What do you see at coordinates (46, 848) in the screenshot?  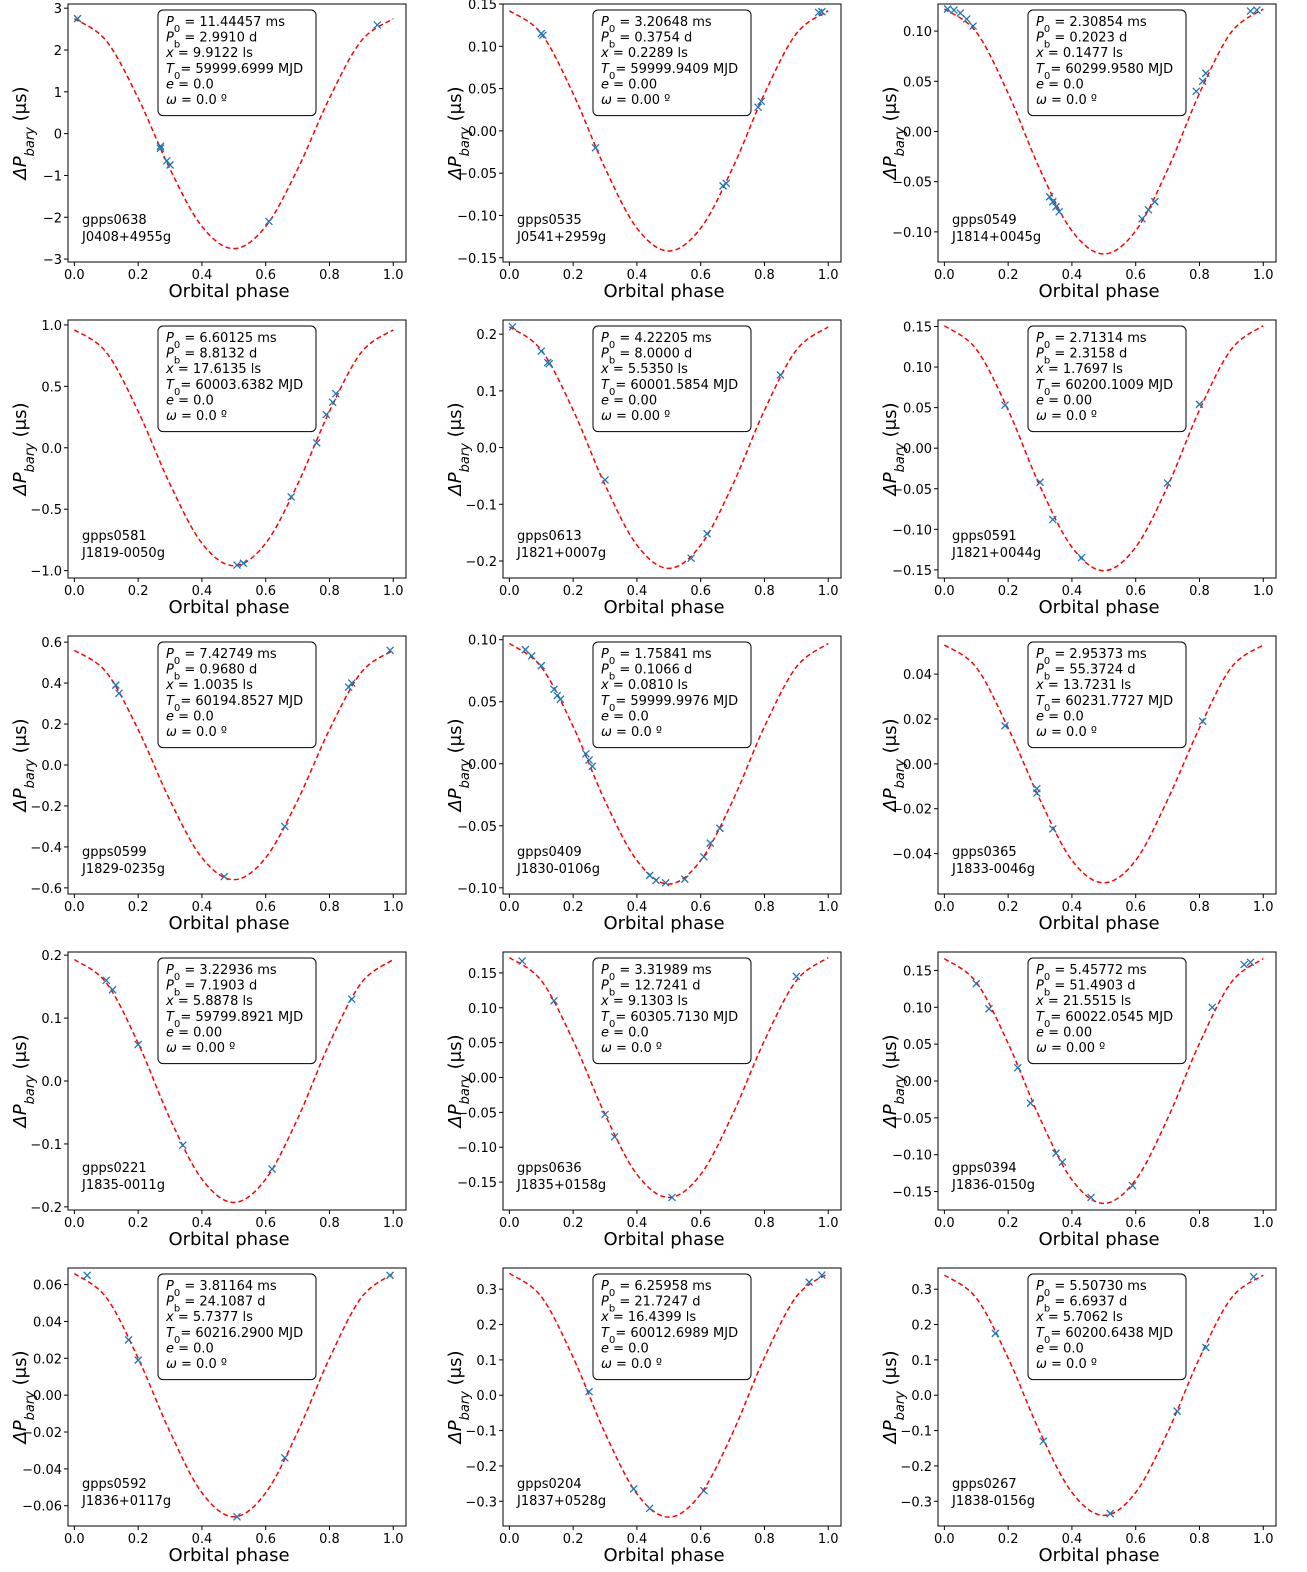 I see `y-tick-label: −0.4` at bounding box center [46, 848].